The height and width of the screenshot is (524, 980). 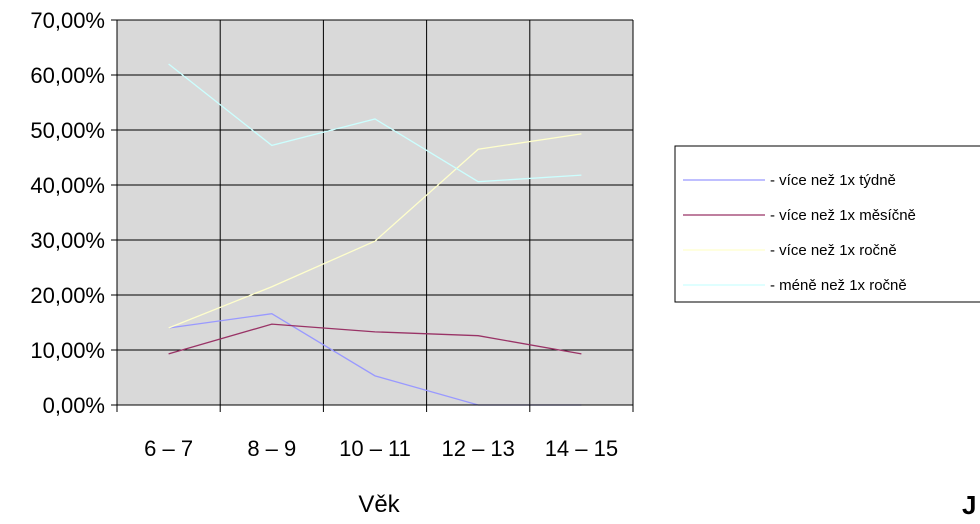 I want to click on legend-label: - více než 1x ročně, so click(x=833, y=250).